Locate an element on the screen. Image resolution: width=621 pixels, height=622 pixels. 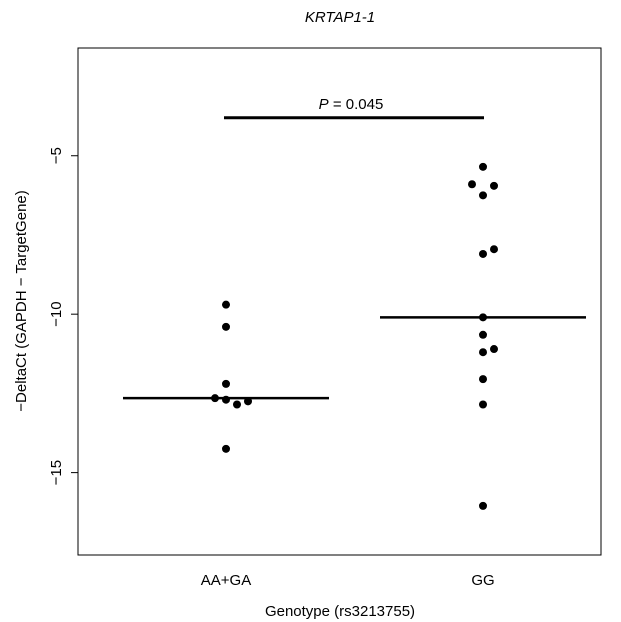
x-axis: AA+GA GG is located at coordinates (348, 580).